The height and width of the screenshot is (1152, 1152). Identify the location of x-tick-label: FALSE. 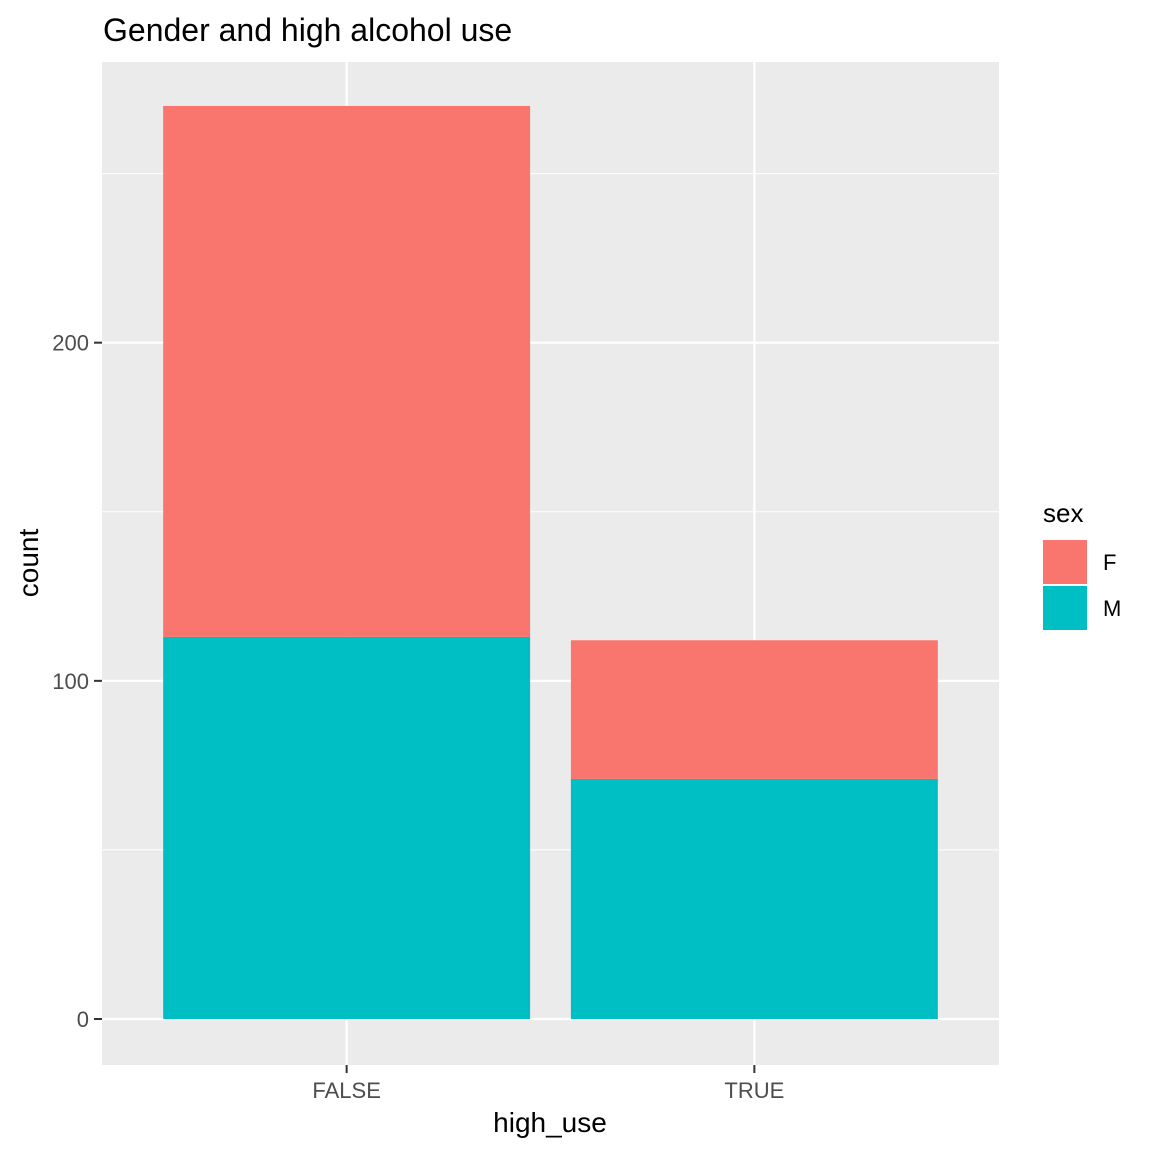
(346, 1090).